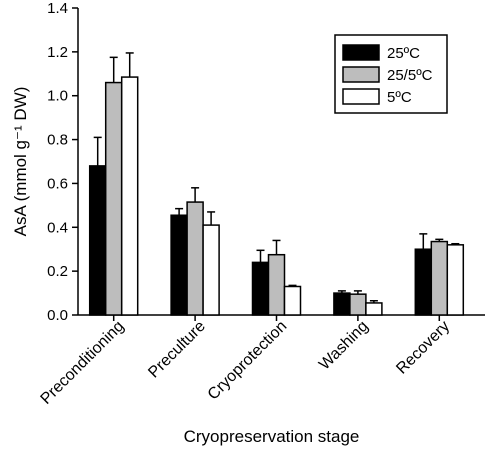 Image resolution: width=500 pixels, height=449 pixels. I want to click on legend-label: 25ºC, so click(403, 53).